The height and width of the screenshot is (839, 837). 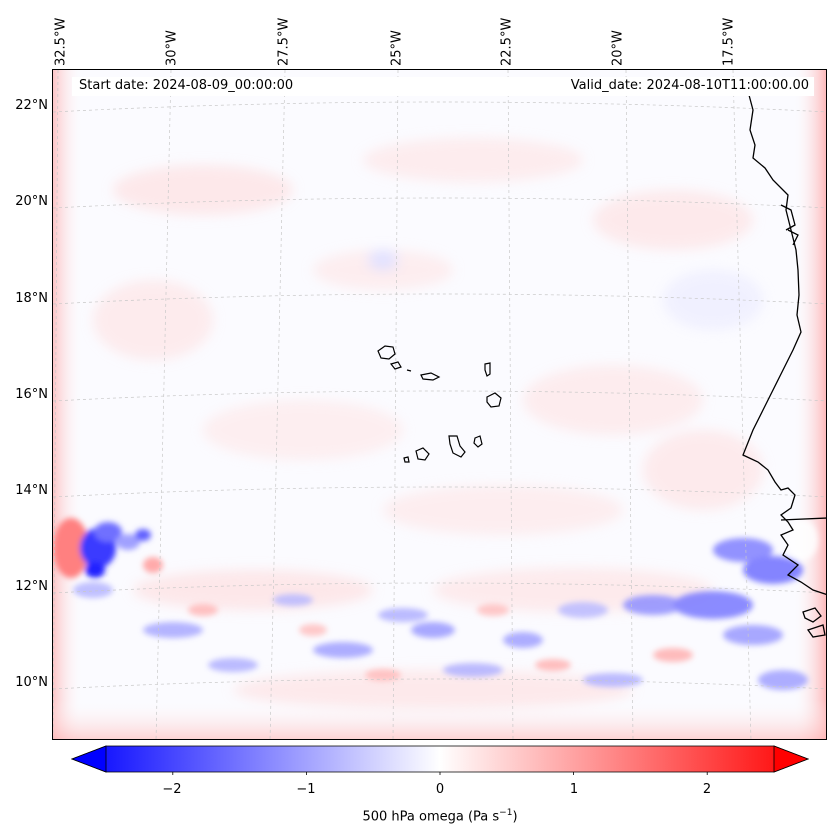 I want to click on island-santo-antao, so click(x=386, y=352).